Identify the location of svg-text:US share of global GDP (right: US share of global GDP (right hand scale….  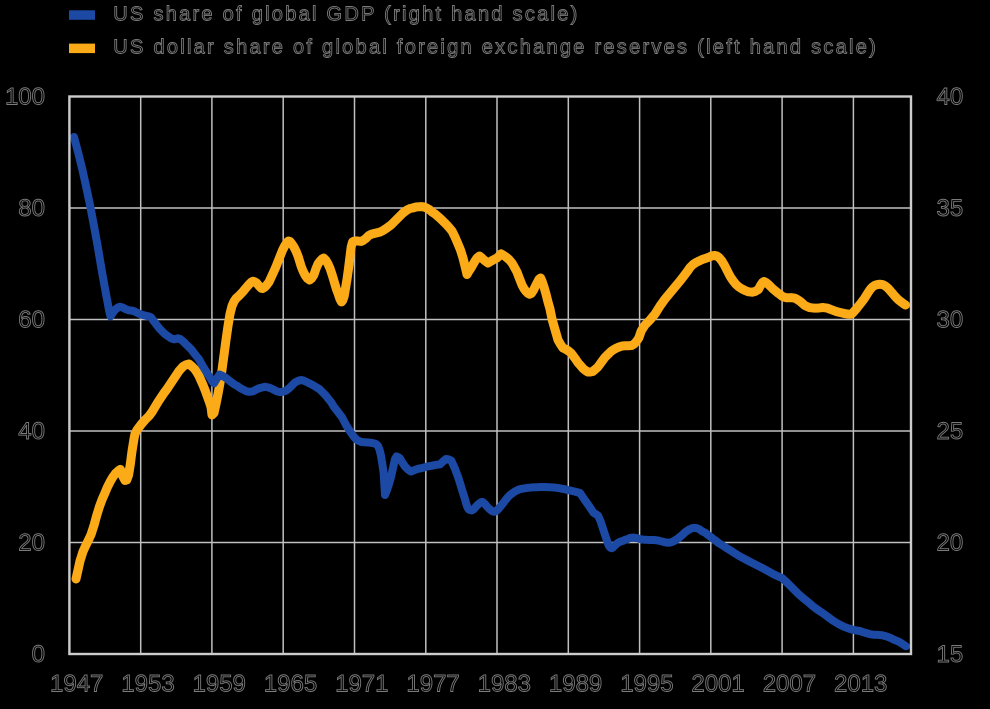
(346, 15).